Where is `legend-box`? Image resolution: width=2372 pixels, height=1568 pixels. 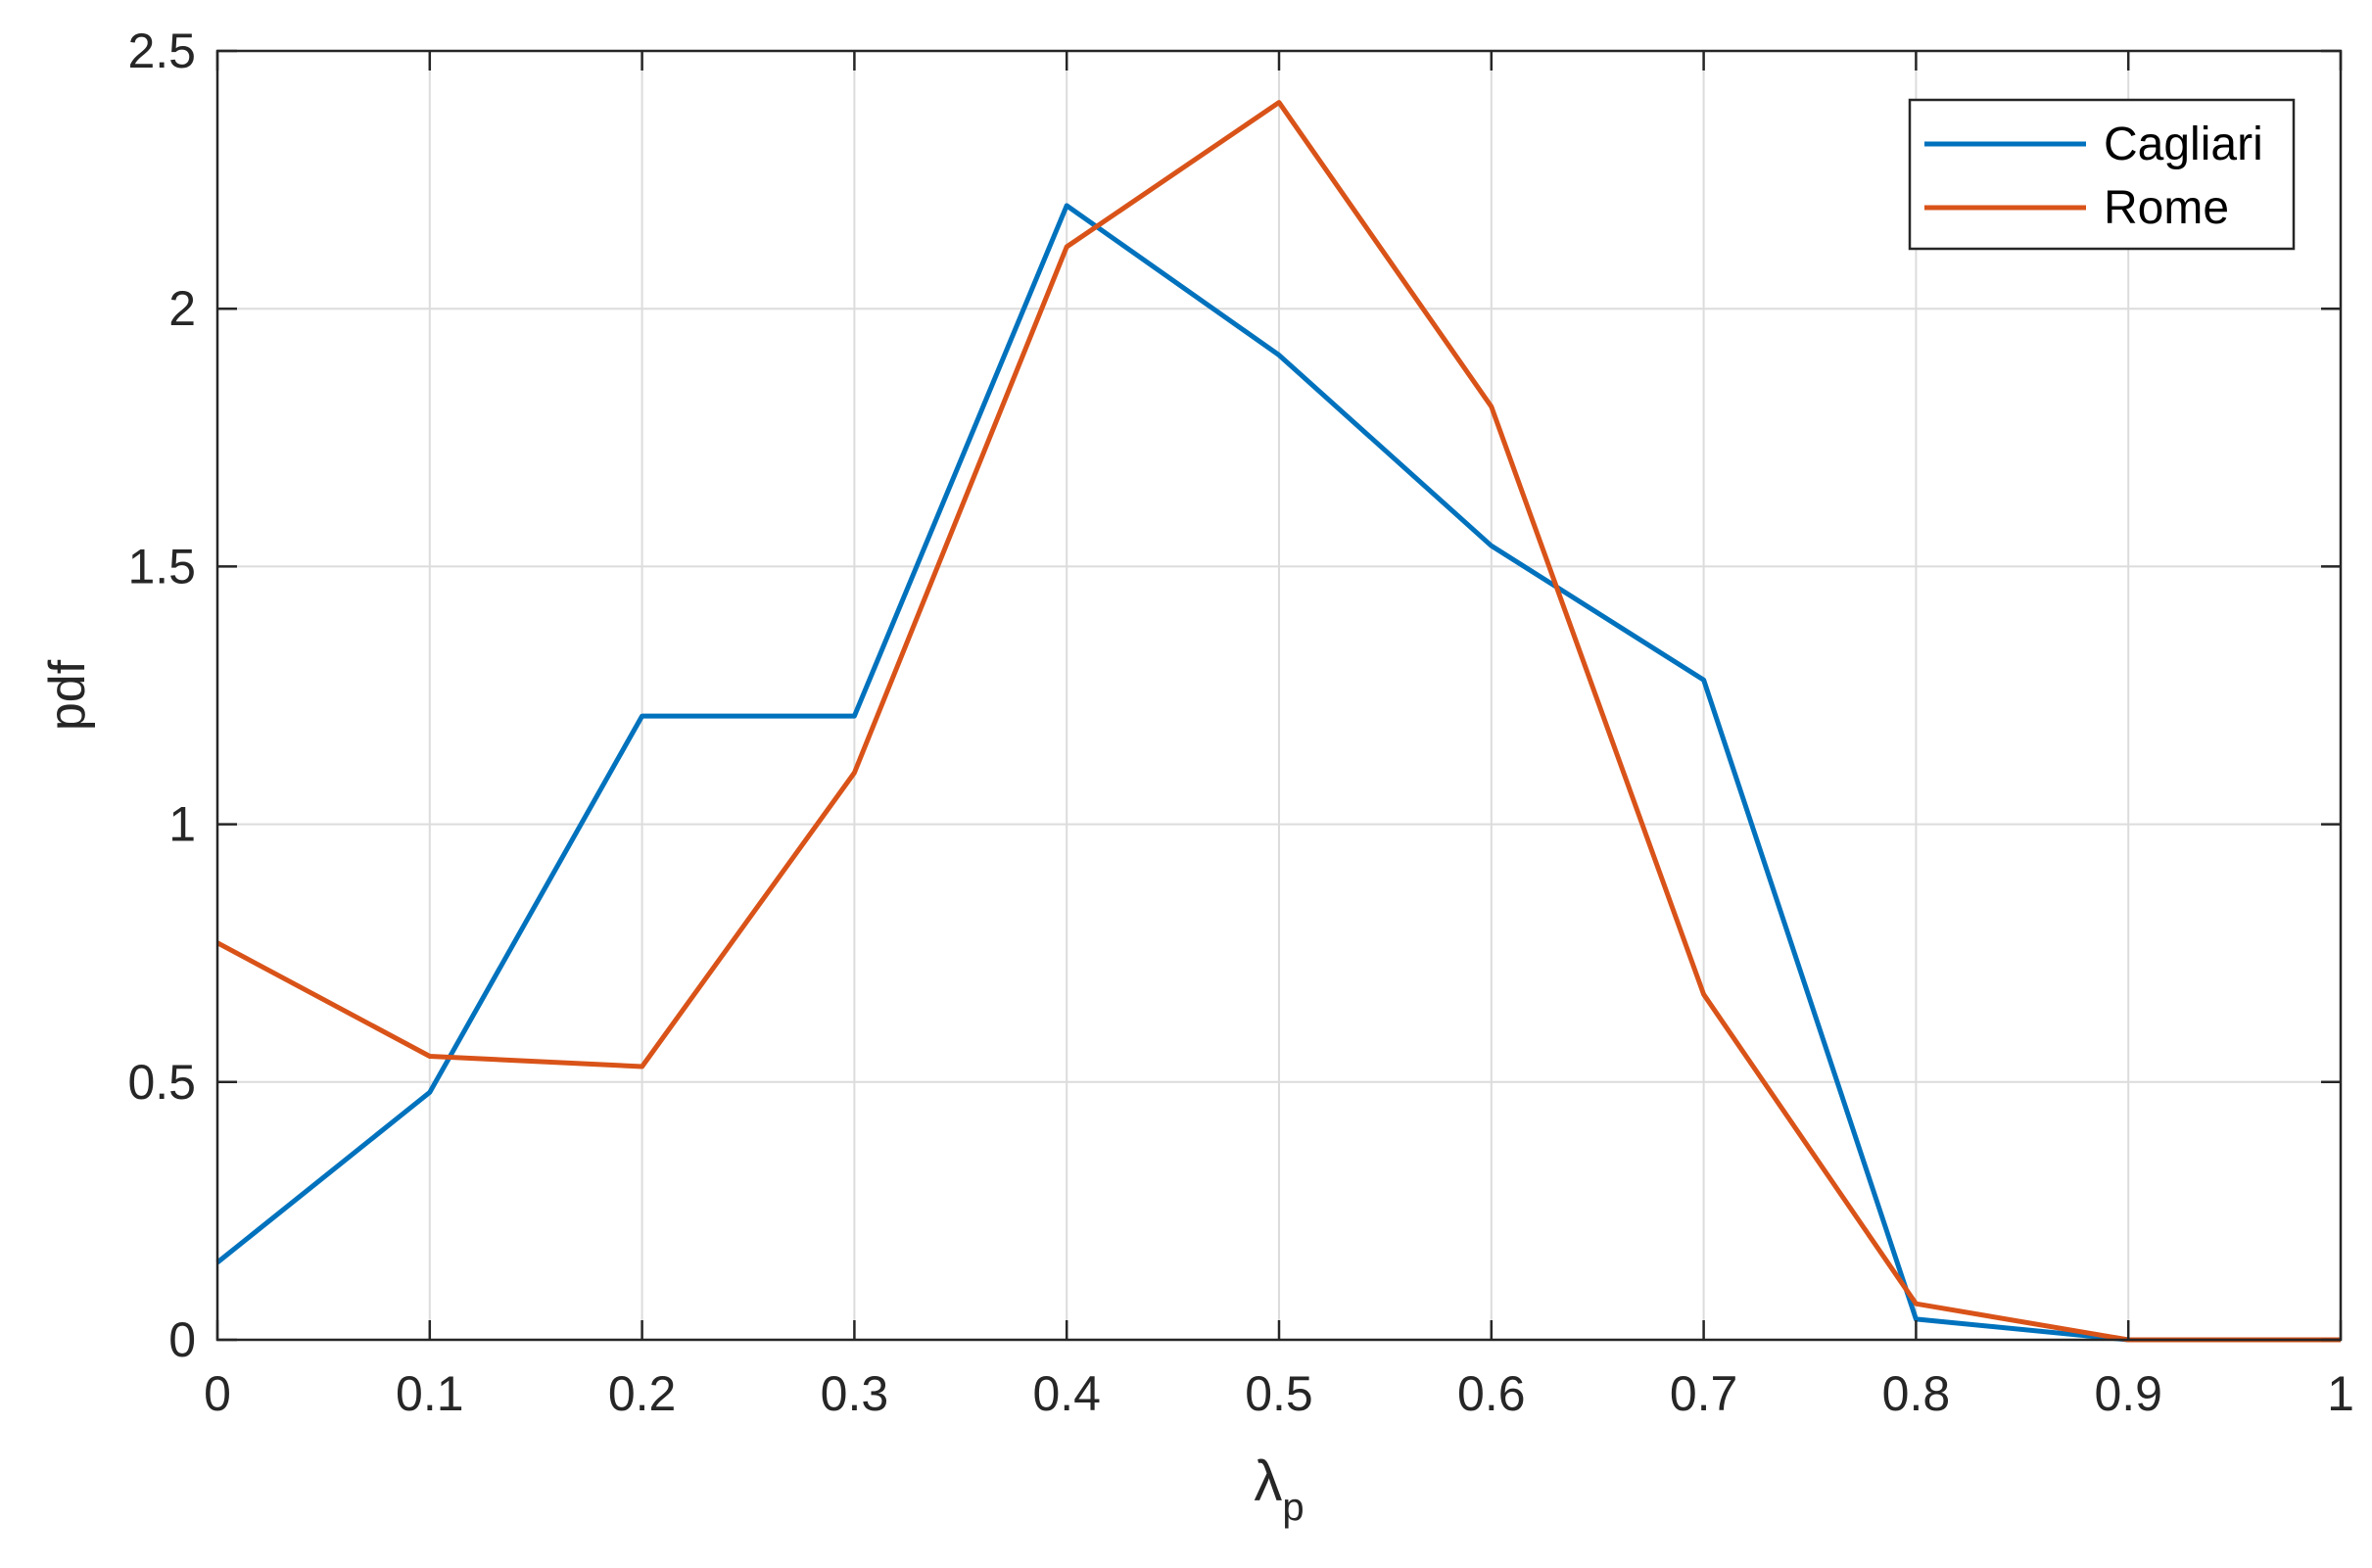
legend-box is located at coordinates (2102, 174).